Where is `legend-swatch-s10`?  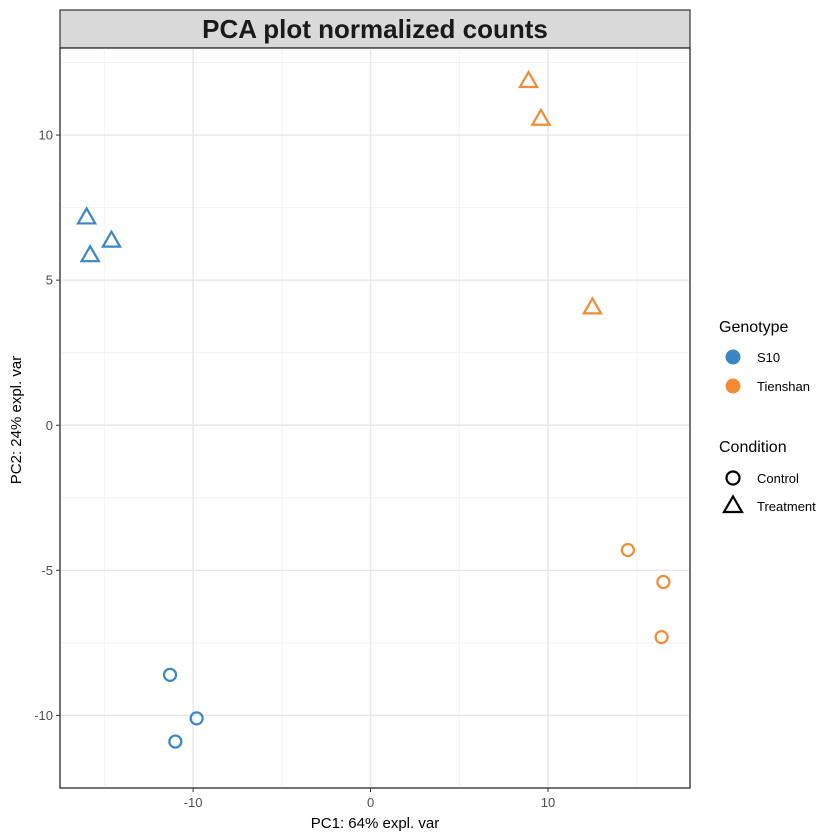 legend-swatch-s10 is located at coordinates (733, 357).